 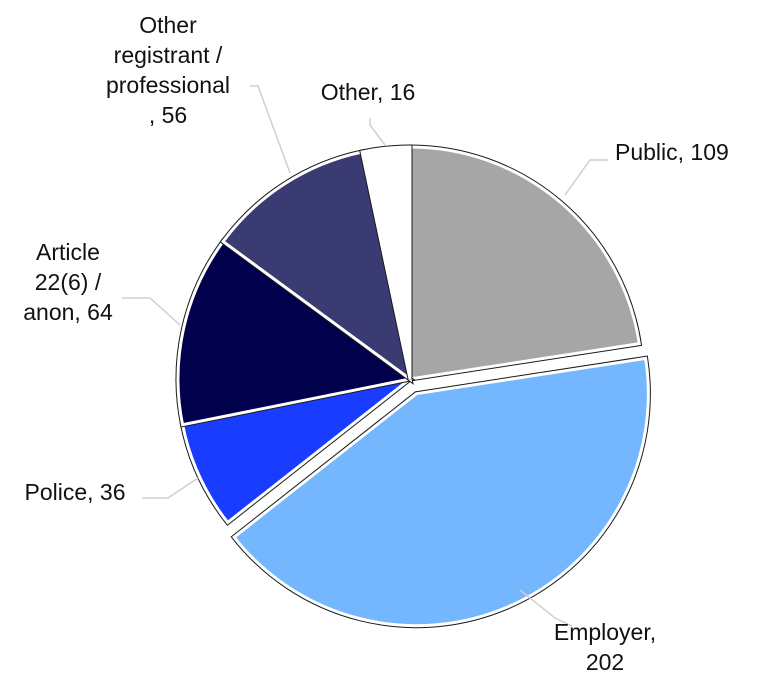 I want to click on slice-label-line: Police, 36, so click(x=74, y=492).